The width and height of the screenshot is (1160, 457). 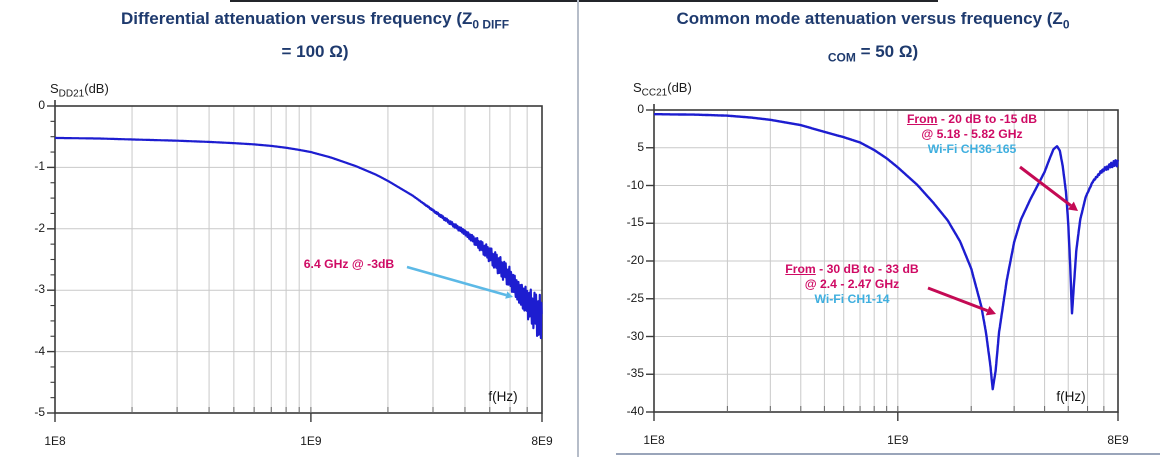 What do you see at coordinates (315, 52) in the screenshot?
I see `title-text-line2: = 100 Ω)` at bounding box center [315, 52].